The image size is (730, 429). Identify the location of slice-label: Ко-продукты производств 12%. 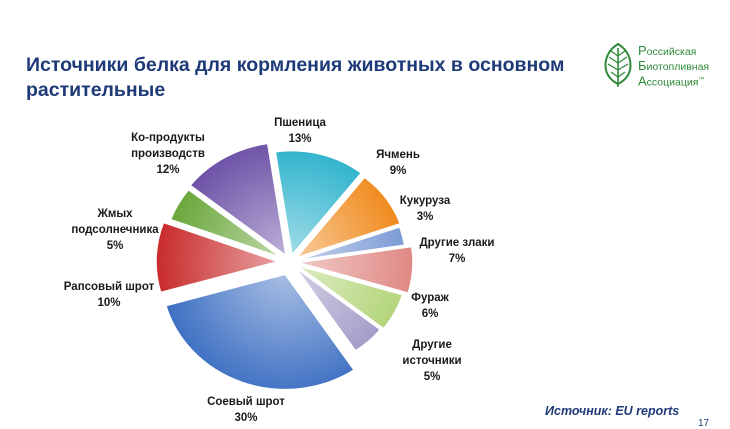
(168, 154).